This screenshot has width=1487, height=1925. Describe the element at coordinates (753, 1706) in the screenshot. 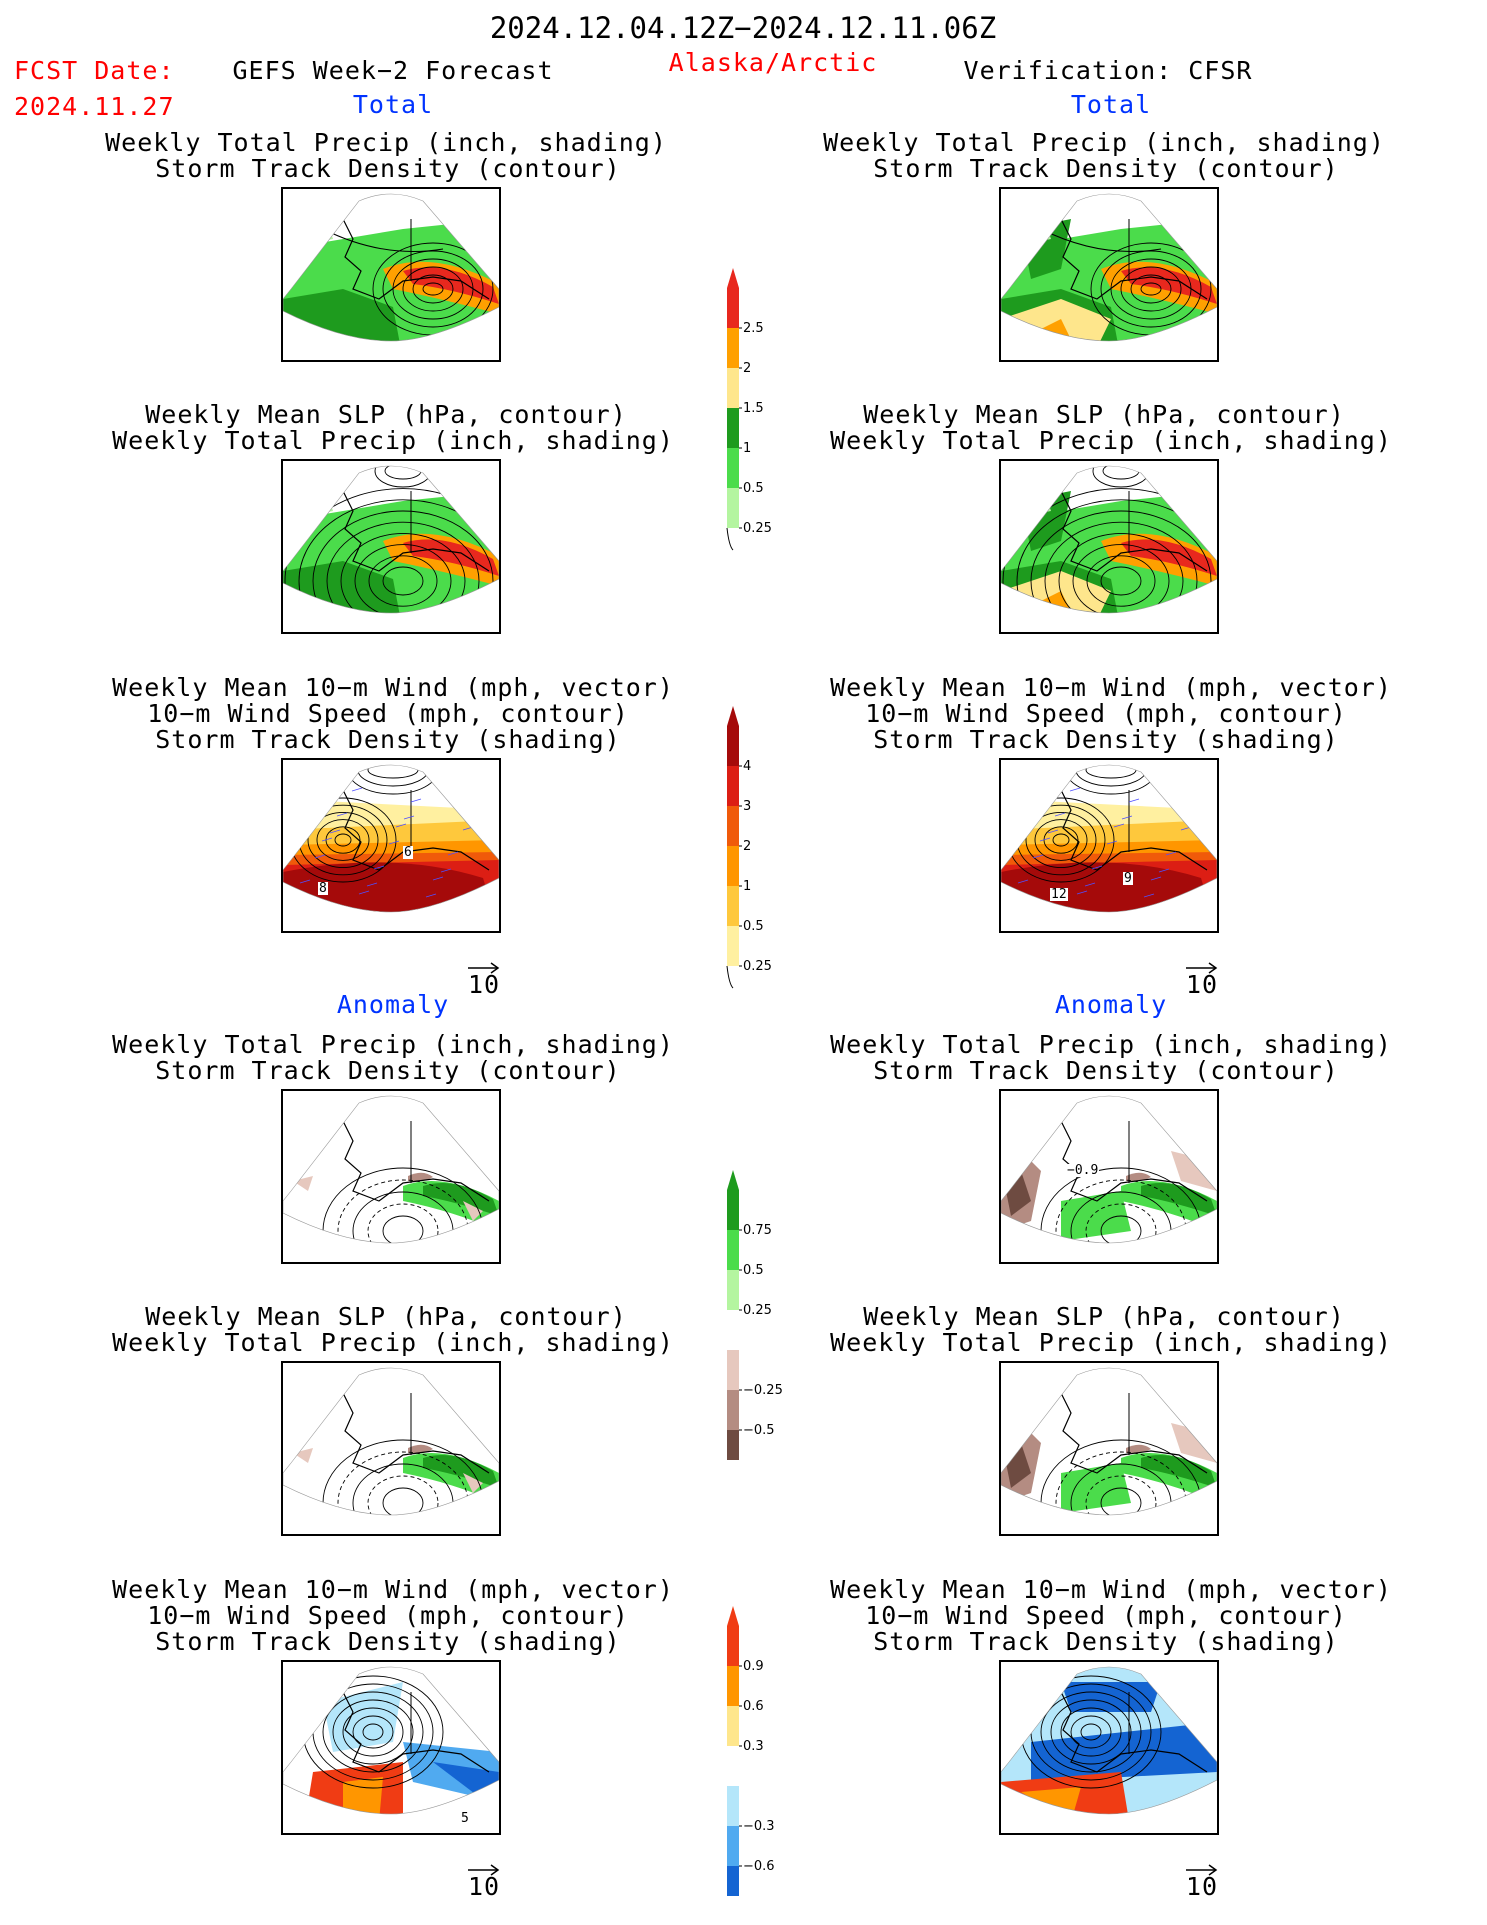

I see `colorbar-label: 0.6` at that location.